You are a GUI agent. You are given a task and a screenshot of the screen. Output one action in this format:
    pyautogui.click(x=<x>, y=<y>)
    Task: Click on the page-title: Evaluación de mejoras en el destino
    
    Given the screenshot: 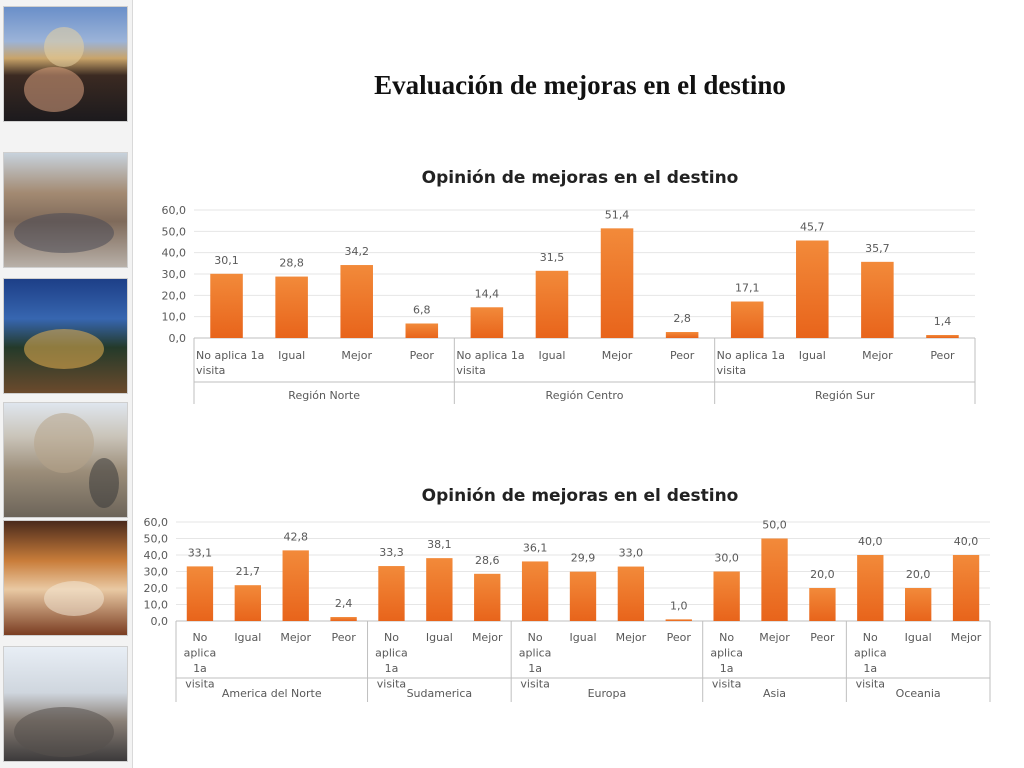 What is the action you would take?
    pyautogui.click(x=580, y=85)
    